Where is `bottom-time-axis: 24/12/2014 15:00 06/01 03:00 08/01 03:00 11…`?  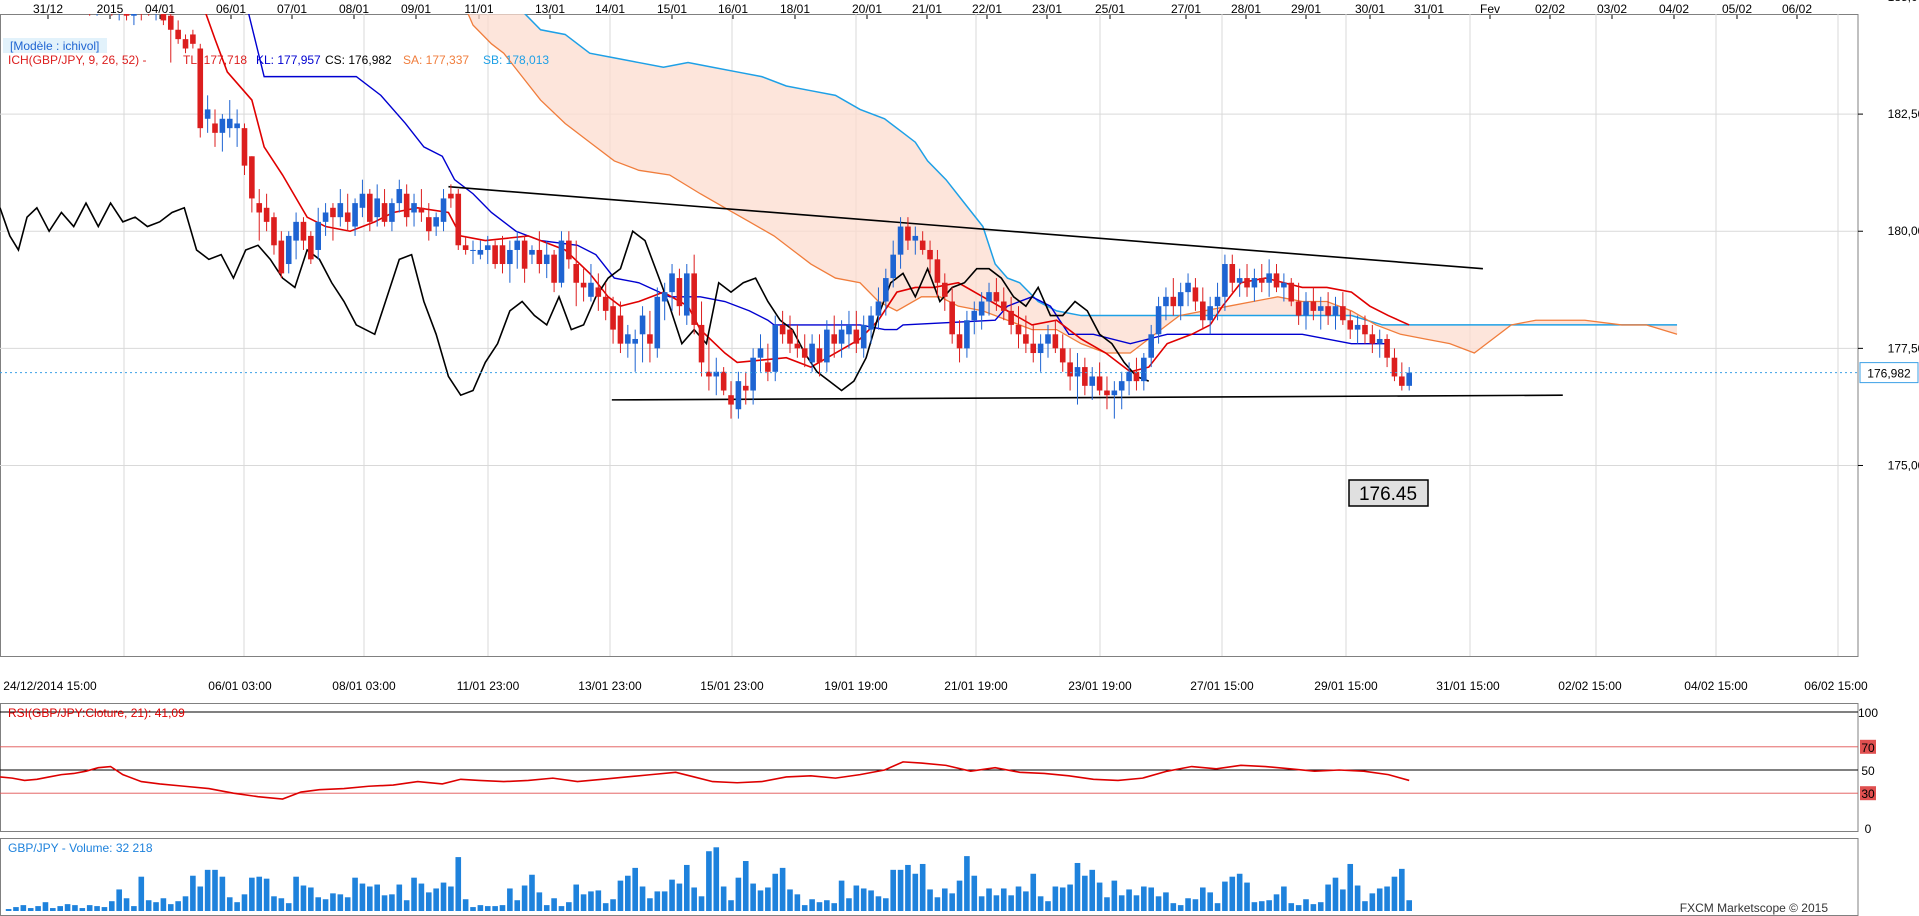 bottom-time-axis: 24/12/2014 15:00 06/01 03:00 08/01 03:00 11… is located at coordinates (935, 686).